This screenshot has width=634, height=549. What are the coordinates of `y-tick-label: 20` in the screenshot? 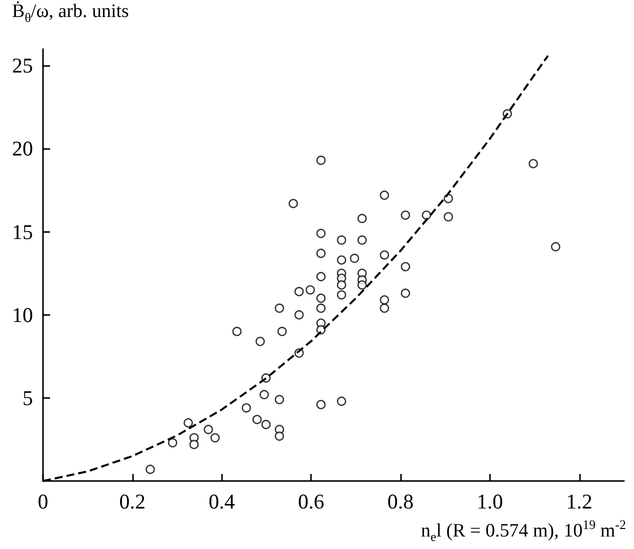 It's located at (22, 148).